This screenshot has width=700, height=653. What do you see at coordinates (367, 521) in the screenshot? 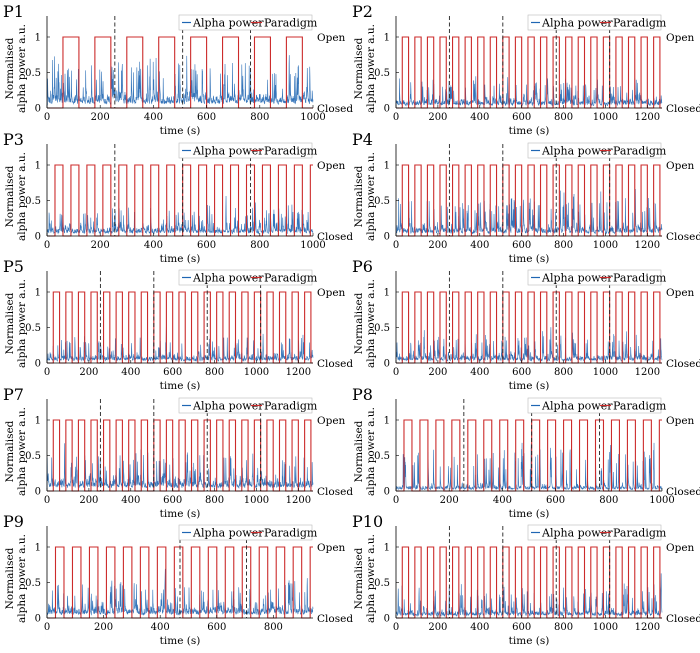
I see `panel-label: P10` at bounding box center [367, 521].